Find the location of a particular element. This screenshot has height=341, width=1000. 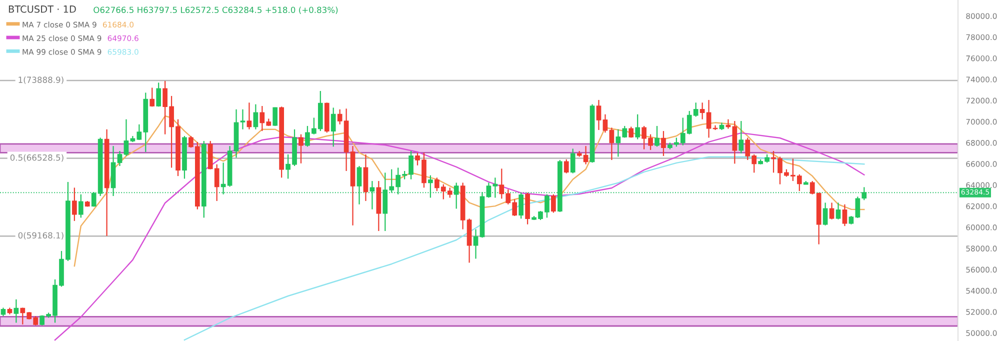

annotation: O62766.5 H63797.5 L62572.5 C63284.5 +518.0 (+0.83%) is located at coordinates (216, 10).